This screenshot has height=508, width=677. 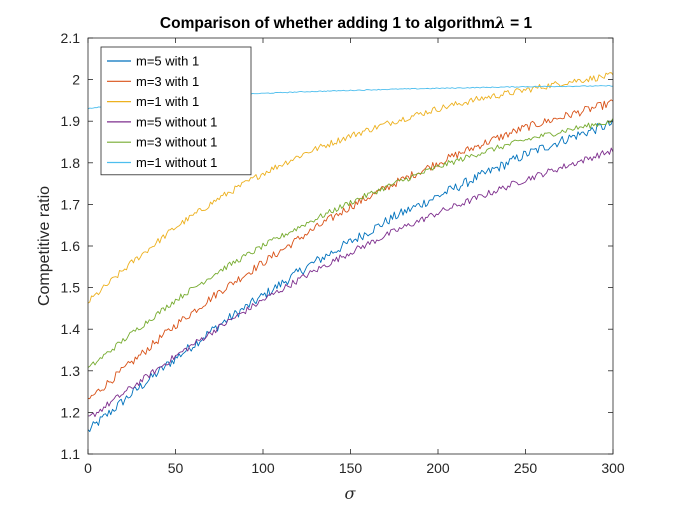 What do you see at coordinates (176, 468) in the screenshot?
I see `x-tick-label-1: 50` at bounding box center [176, 468].